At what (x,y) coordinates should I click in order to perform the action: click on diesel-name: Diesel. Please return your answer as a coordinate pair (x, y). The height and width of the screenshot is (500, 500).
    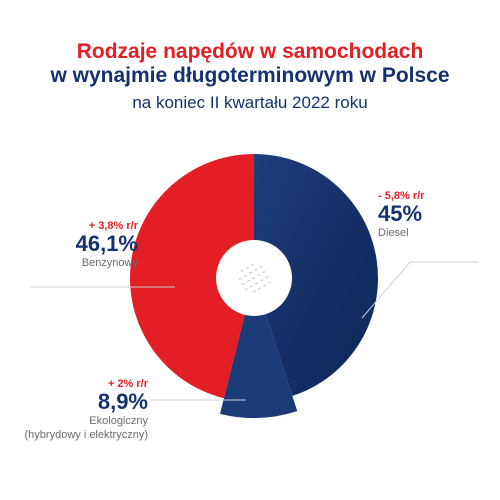
    Looking at the image, I should click on (393, 233).